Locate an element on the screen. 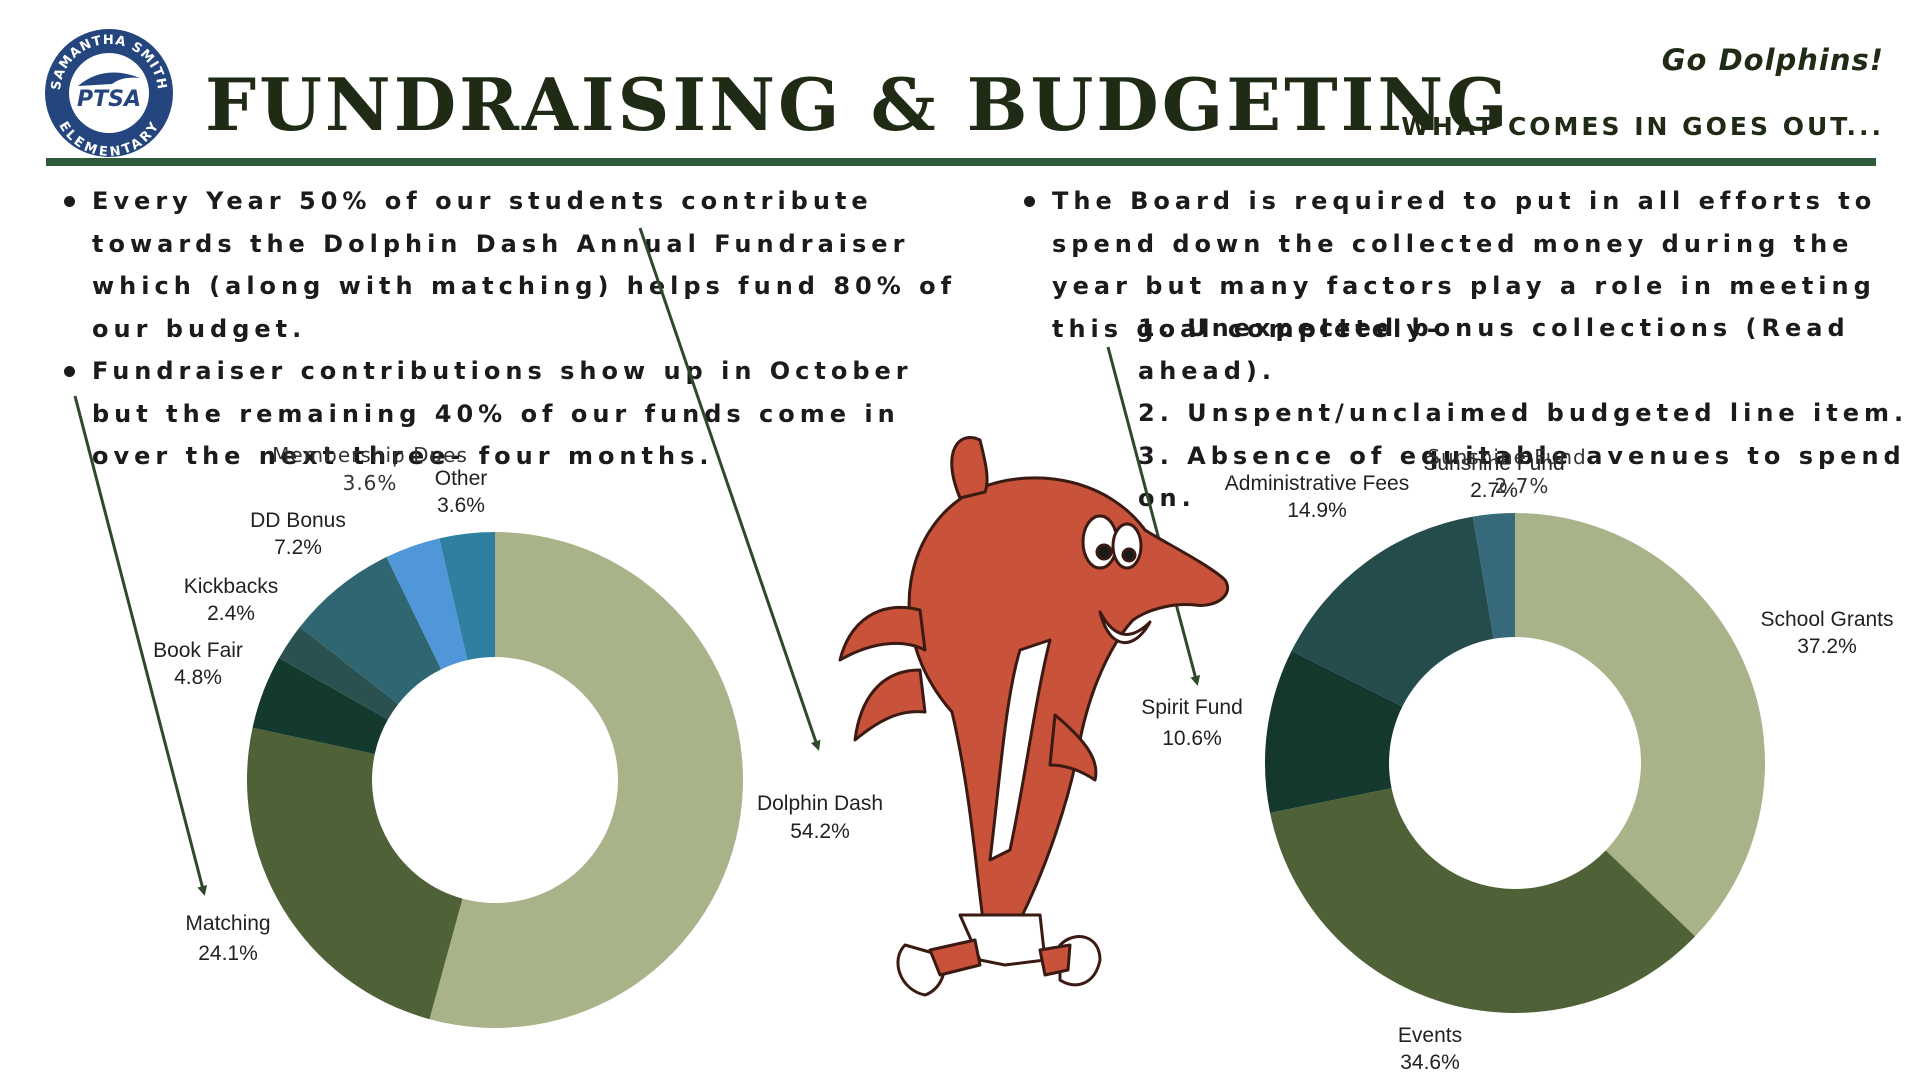 This screenshot has width=1920, height=1080. data-label-overlap: Sunshine Fund is located at coordinates (1507, 457).